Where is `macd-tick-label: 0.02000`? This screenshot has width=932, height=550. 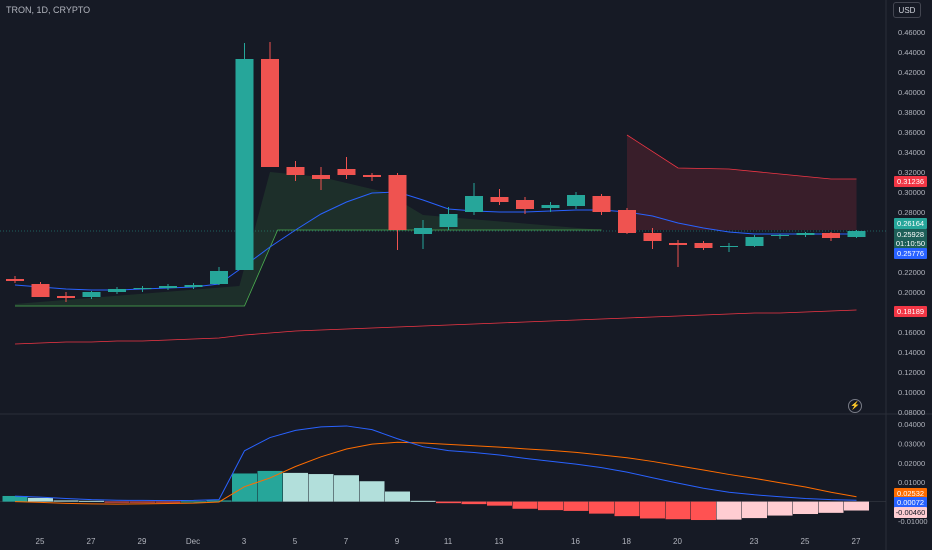
macd-tick-label: 0.02000 is located at coordinates (911, 463).